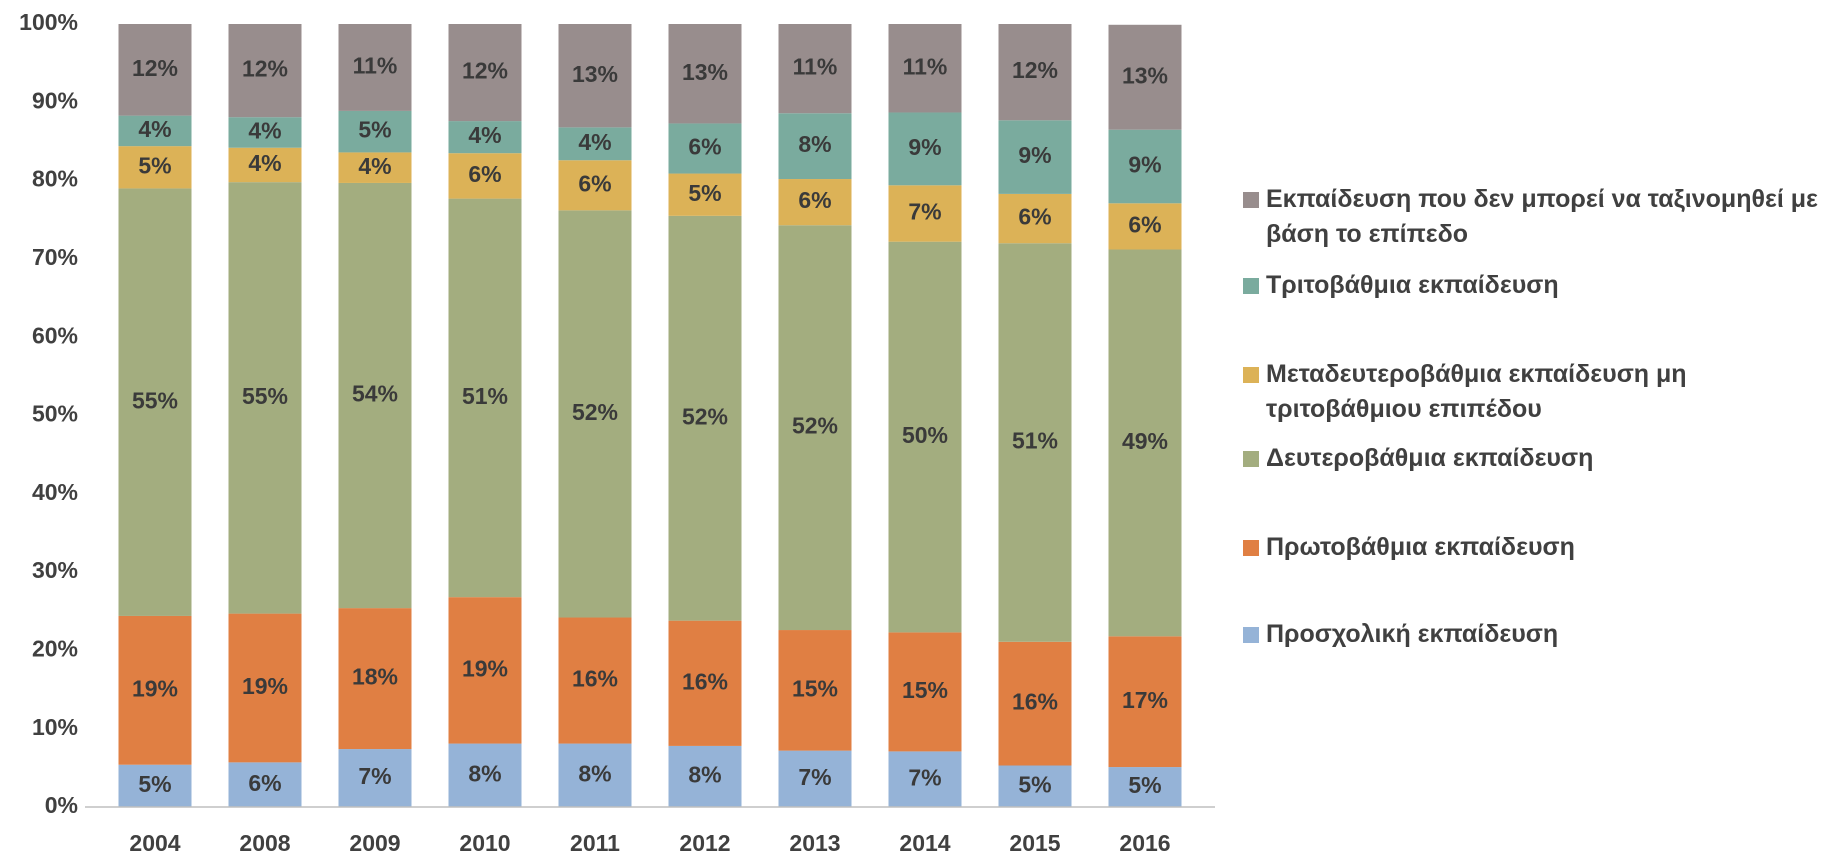 This screenshot has width=1847, height=856. I want to click on legend-label: Δευτεροβάθμια εκπαίδευση, so click(1430, 458).